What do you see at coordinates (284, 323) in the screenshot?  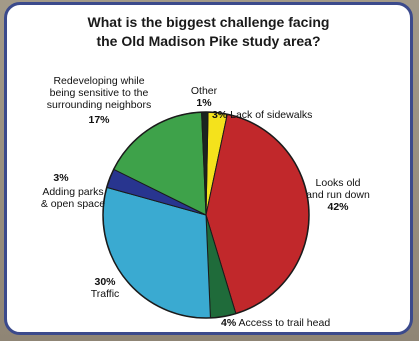 I see `name-access-trail: Access to trail head` at bounding box center [284, 323].